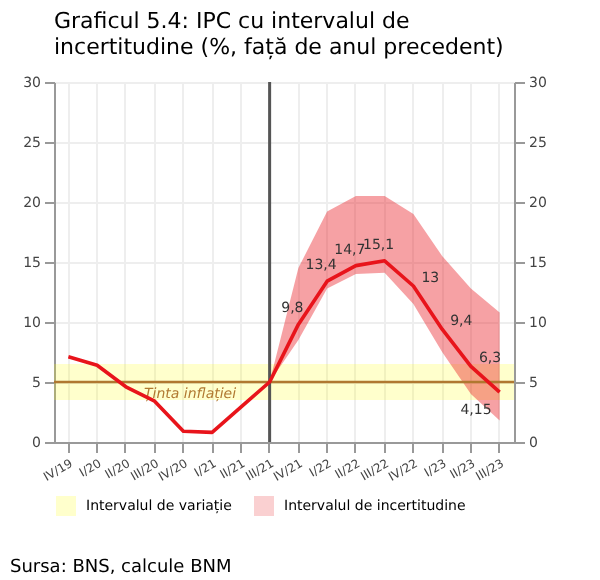 The width and height of the screenshot is (600, 580). What do you see at coordinates (279, 34) in the screenshot?
I see `chart-title: Graficul 5.4: IPC cu intervalul de incertitudine (%, față de anul precedent)` at bounding box center [279, 34].